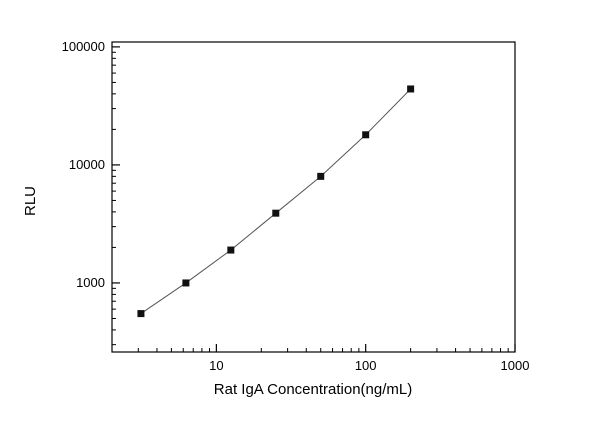 This screenshot has width=600, height=421. Describe the element at coordinates (83, 46) in the screenshot. I see `y-tick-label: 100000` at that location.